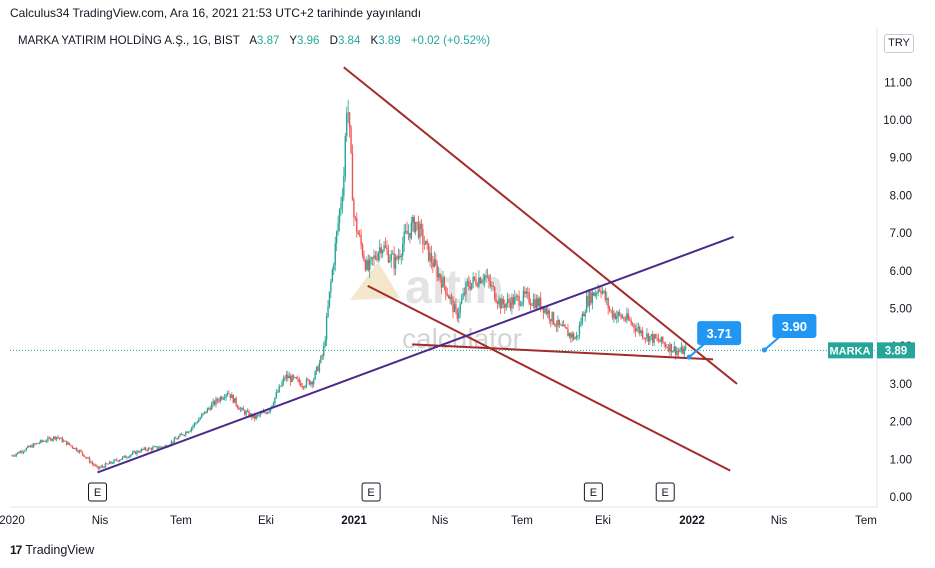  Describe the element at coordinates (450, 41) in the screenshot. I see `change-value: +0.02 (+0.52%)` at that location.